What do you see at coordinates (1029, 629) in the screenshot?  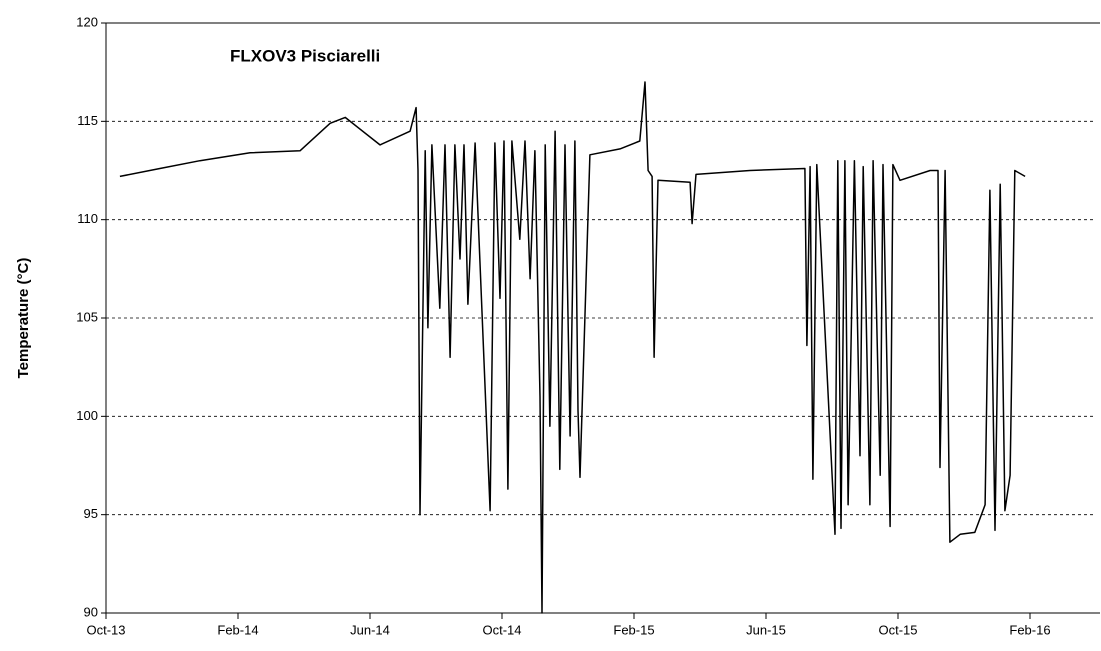 I see `x-tick-label: Feb-16` at bounding box center [1029, 629].